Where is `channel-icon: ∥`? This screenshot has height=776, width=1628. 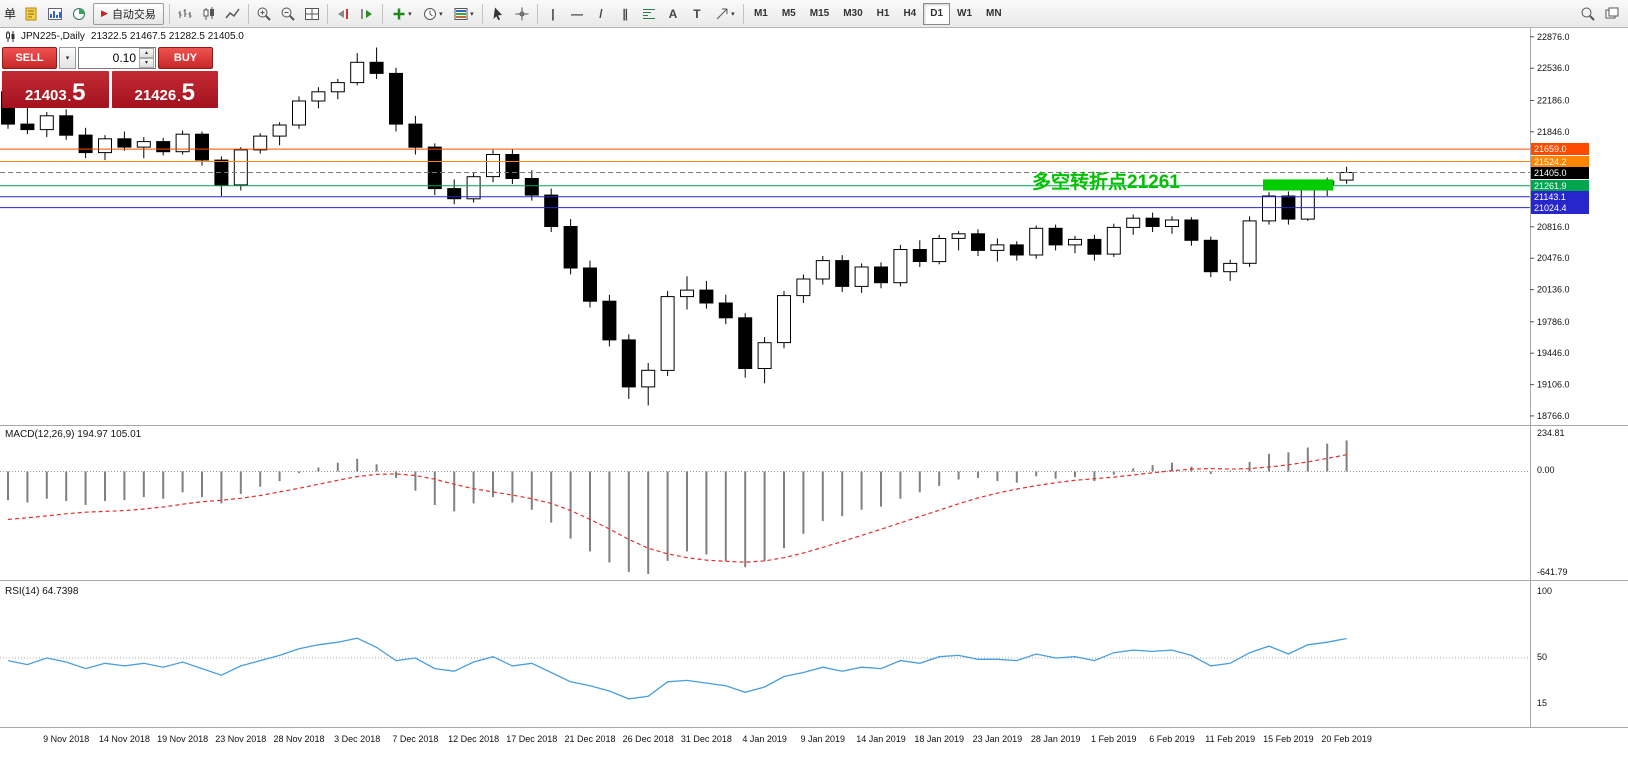
channel-icon: ∥ is located at coordinates (625, 14).